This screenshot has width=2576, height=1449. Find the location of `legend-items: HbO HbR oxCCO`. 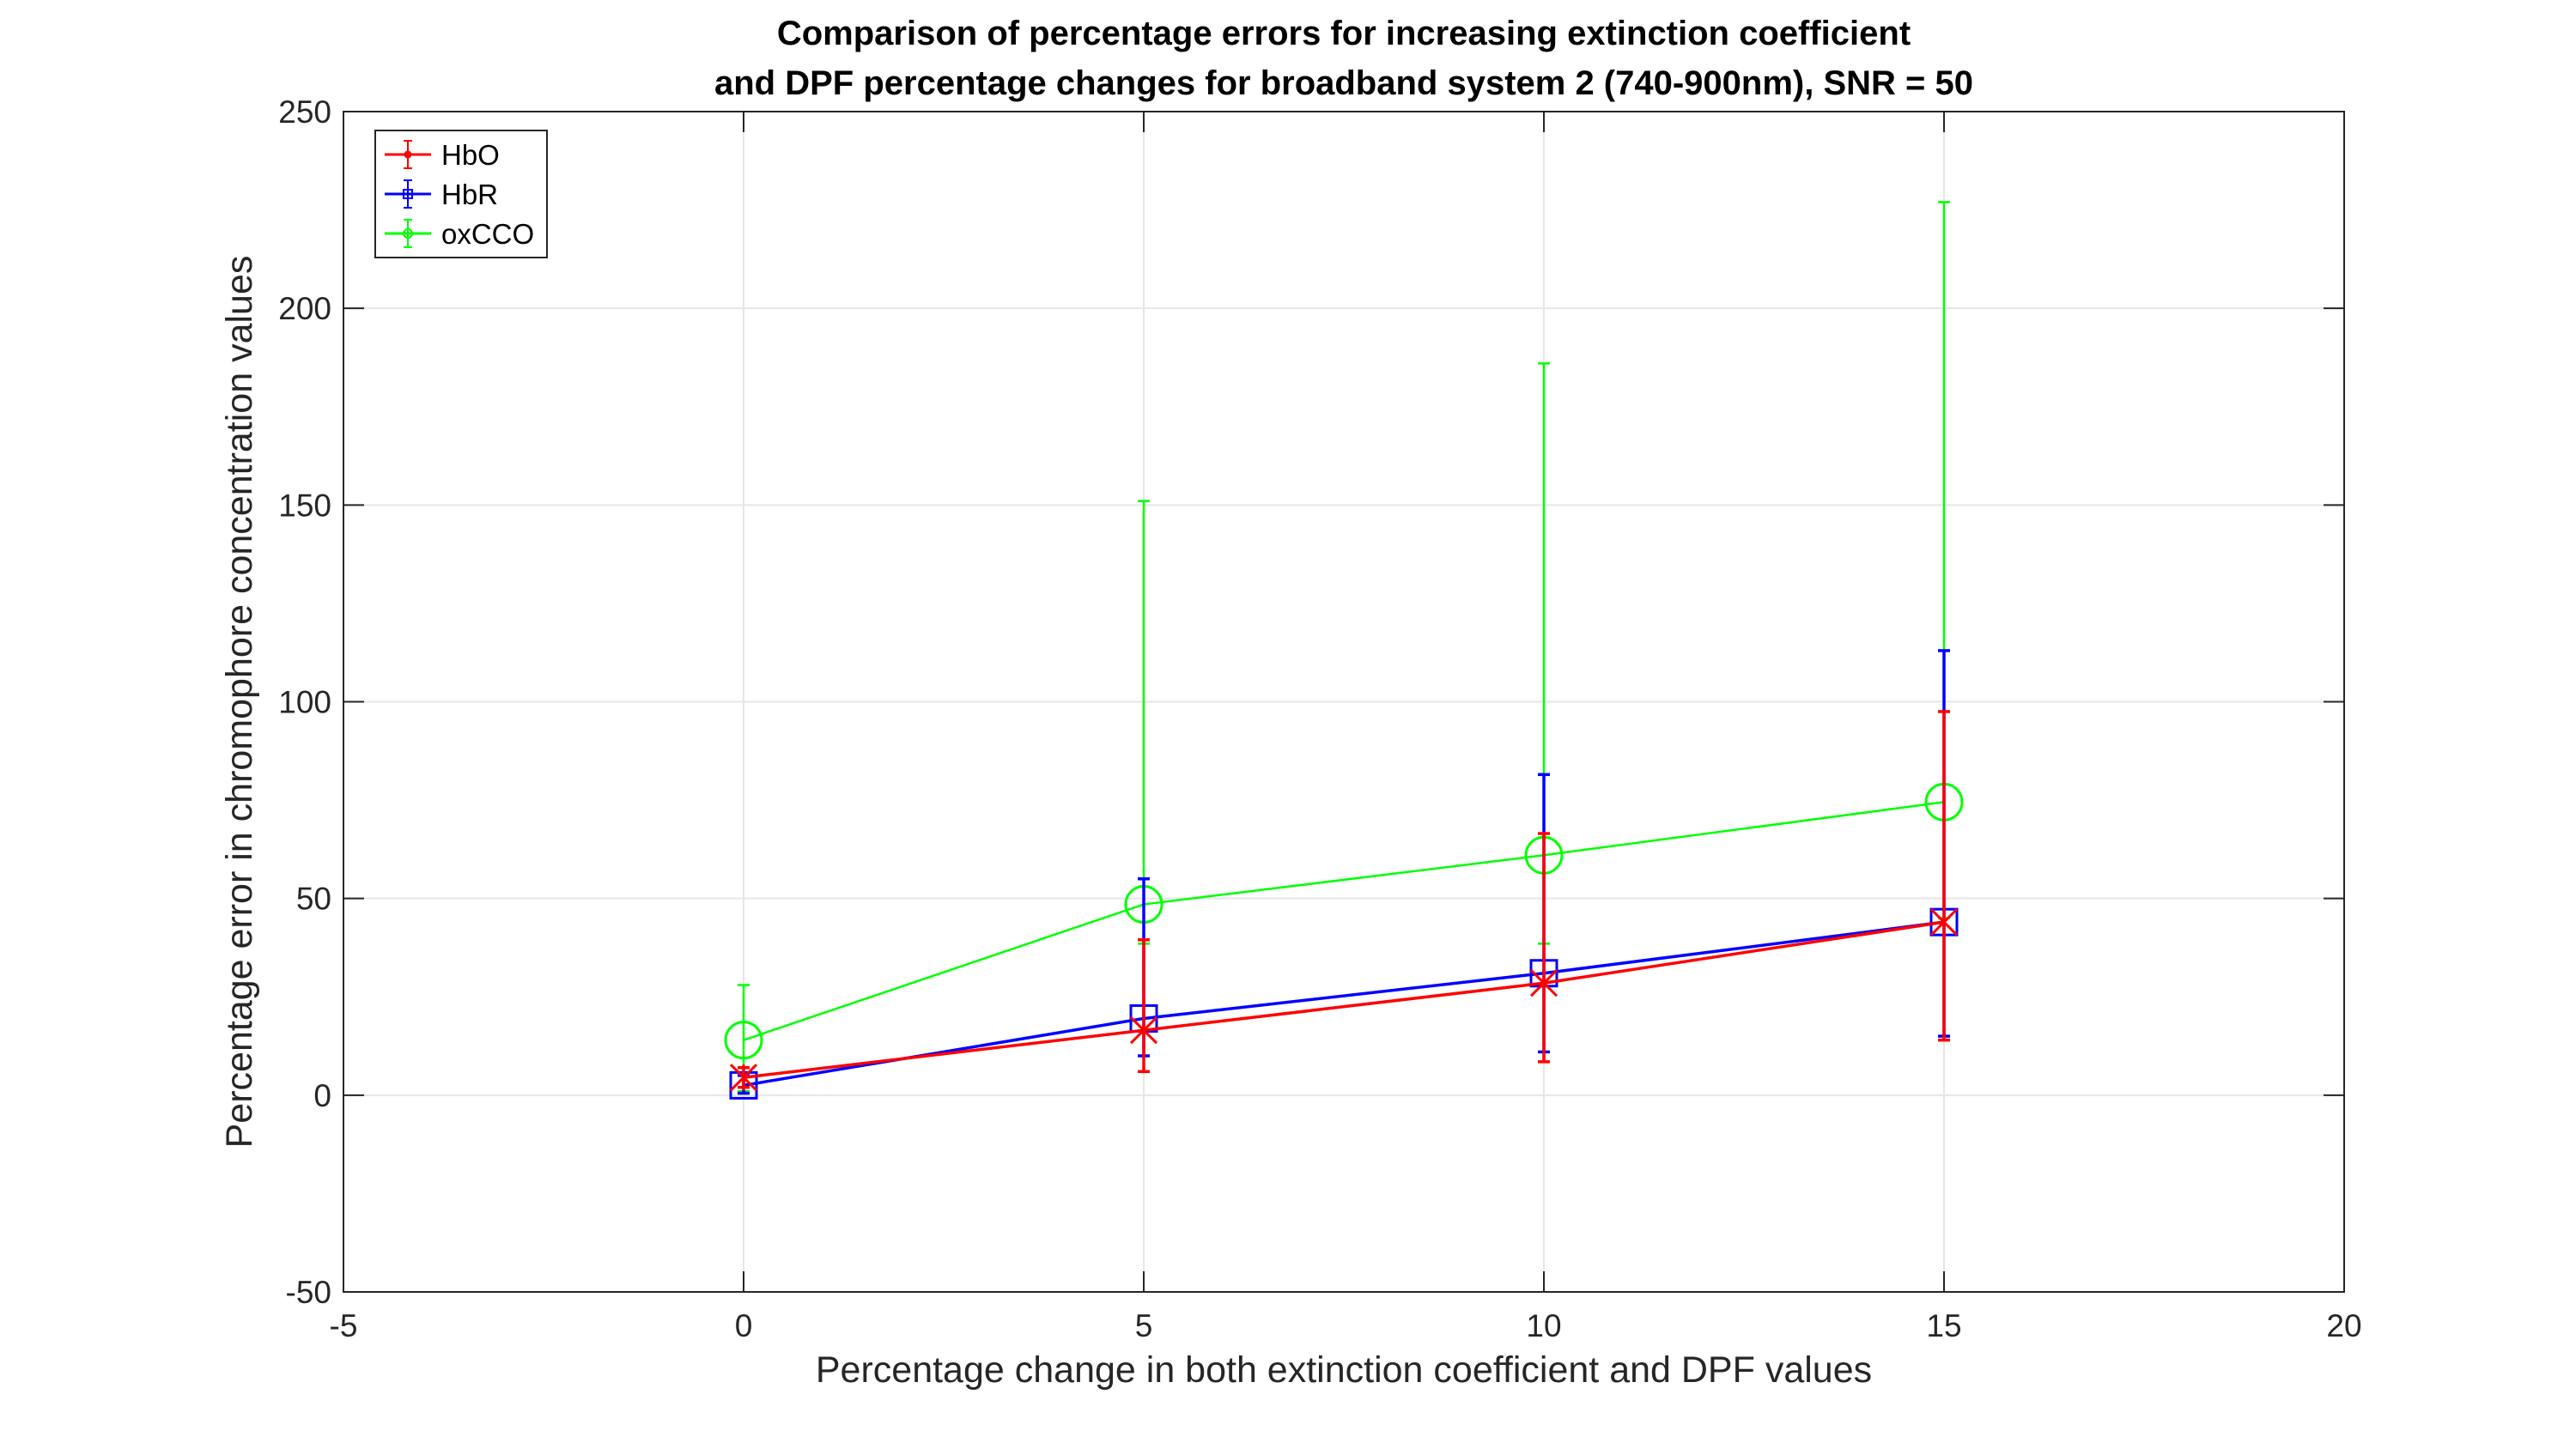

legend-items: HbO HbR oxCCO is located at coordinates (459, 194).